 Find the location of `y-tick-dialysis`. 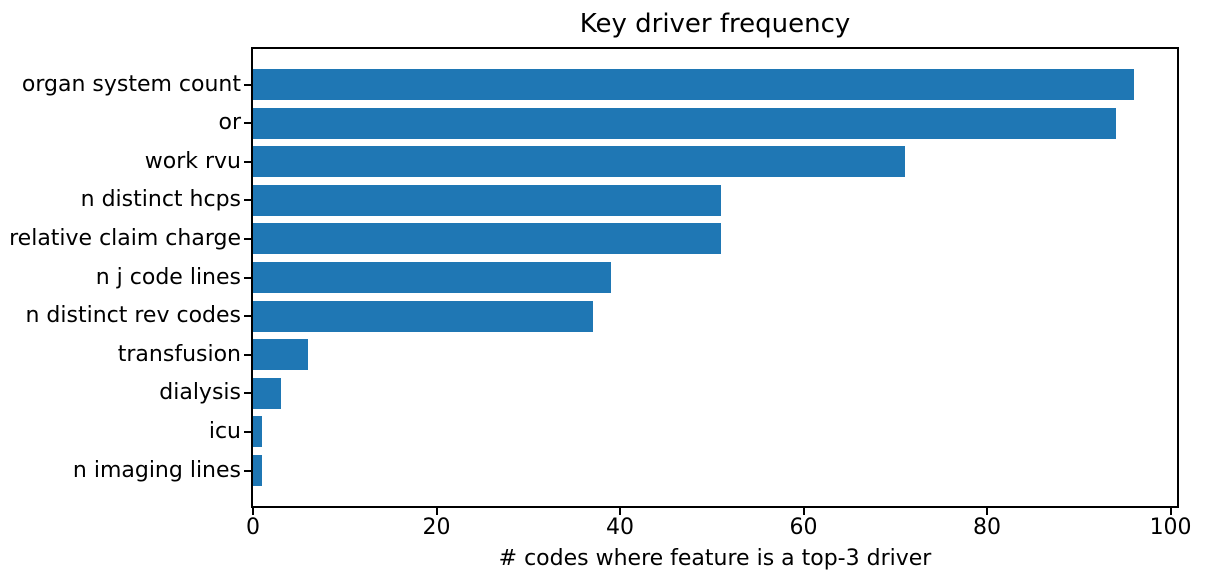

y-tick-dialysis is located at coordinates (247, 393).